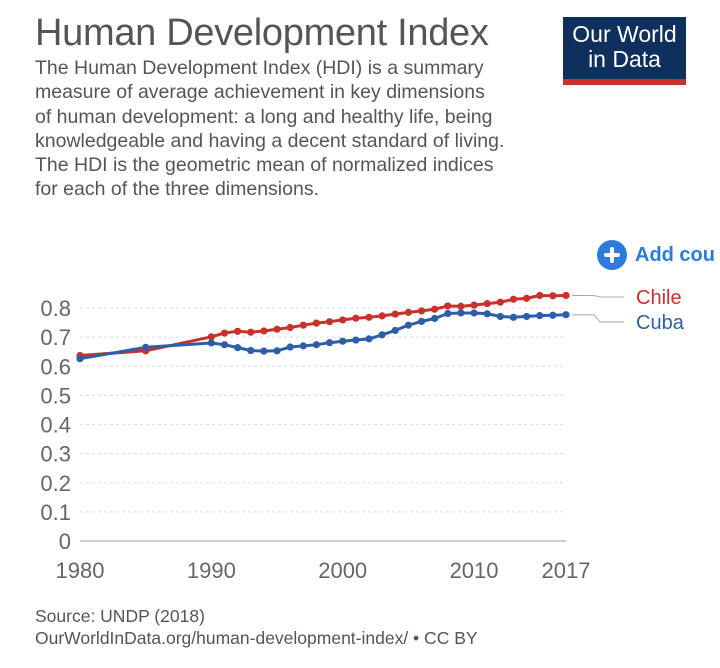  Describe the element at coordinates (675, 254) in the screenshot. I see `add-country-label: Add cou` at that location.